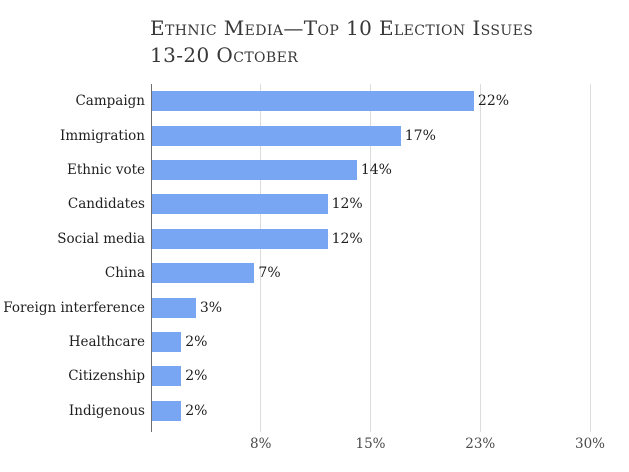  What do you see at coordinates (493, 101) in the screenshot?
I see `value-label: 22%` at bounding box center [493, 101].